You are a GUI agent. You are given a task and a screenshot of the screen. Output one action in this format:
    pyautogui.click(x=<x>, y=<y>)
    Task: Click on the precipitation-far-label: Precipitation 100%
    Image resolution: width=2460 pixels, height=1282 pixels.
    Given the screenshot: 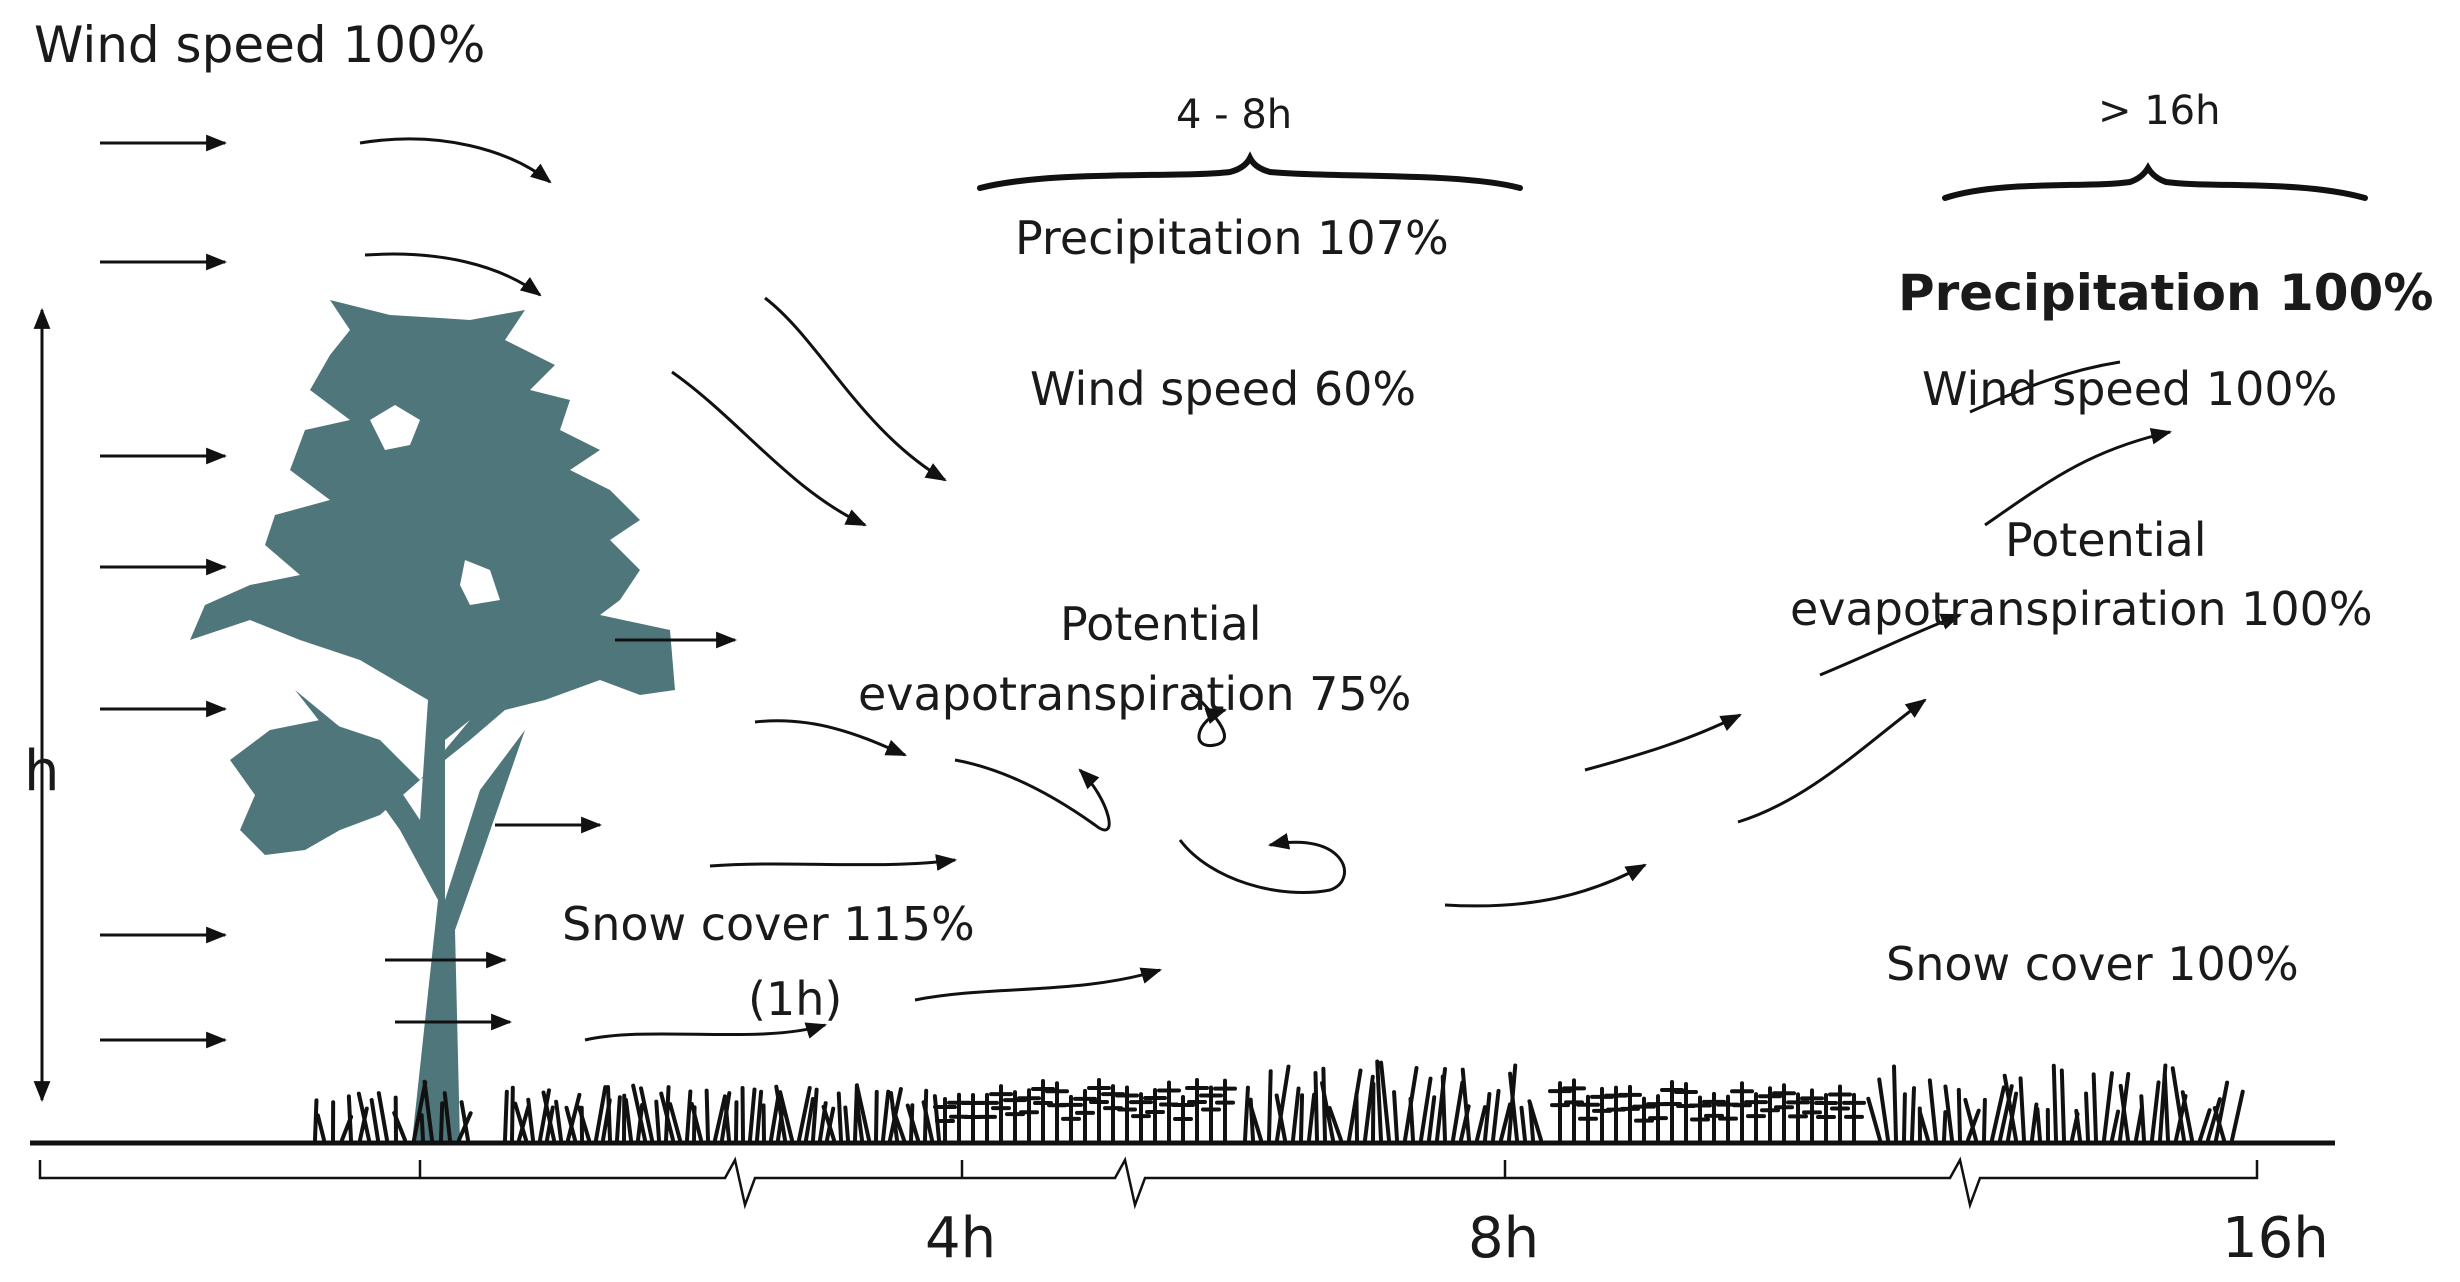 What is the action you would take?
    pyautogui.click(x=2165, y=293)
    